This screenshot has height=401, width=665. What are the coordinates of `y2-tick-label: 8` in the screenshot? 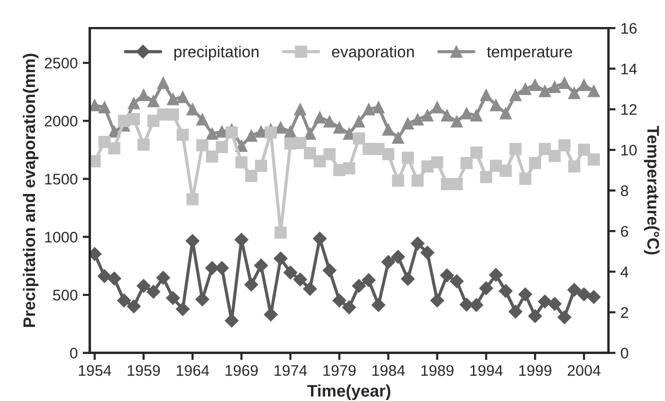 It's located at (624, 190).